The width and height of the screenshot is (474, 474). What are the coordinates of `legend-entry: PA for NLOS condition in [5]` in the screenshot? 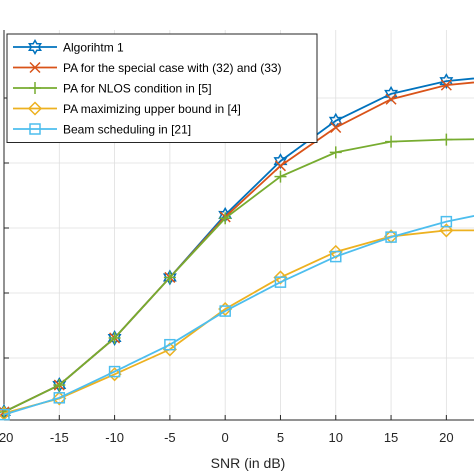 It's located at (112, 89).